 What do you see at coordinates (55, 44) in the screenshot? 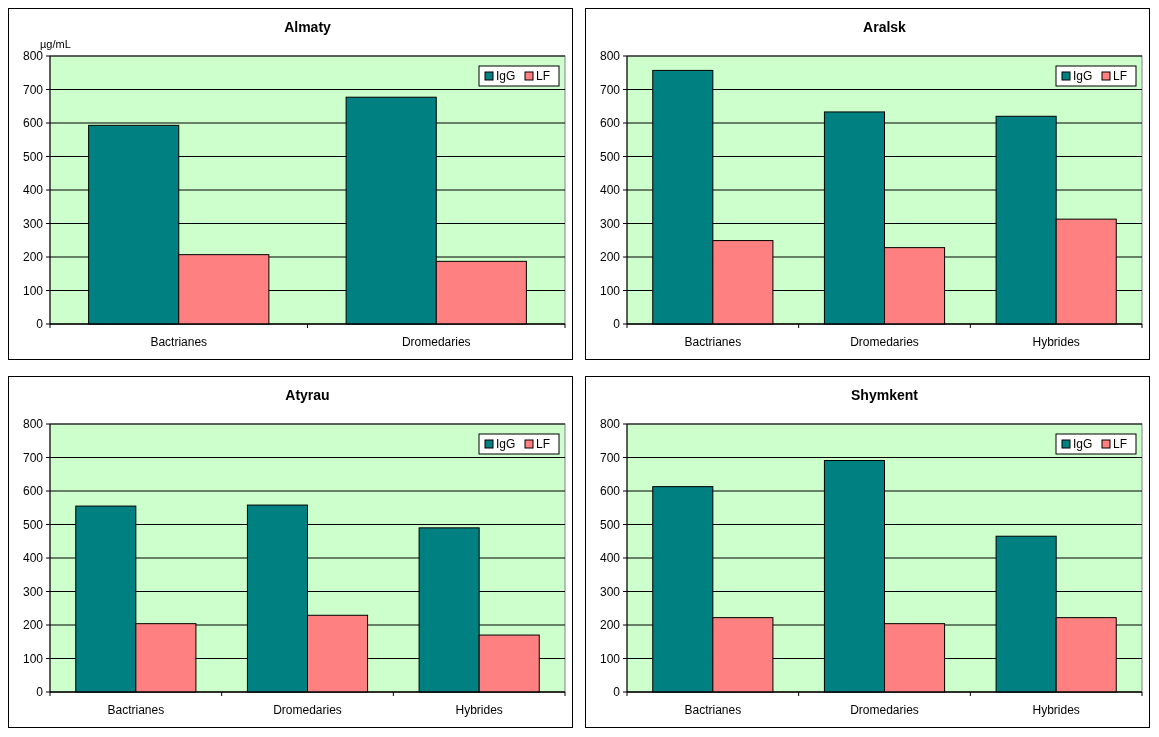
I see `y-axis-title: µg/mL` at bounding box center [55, 44].